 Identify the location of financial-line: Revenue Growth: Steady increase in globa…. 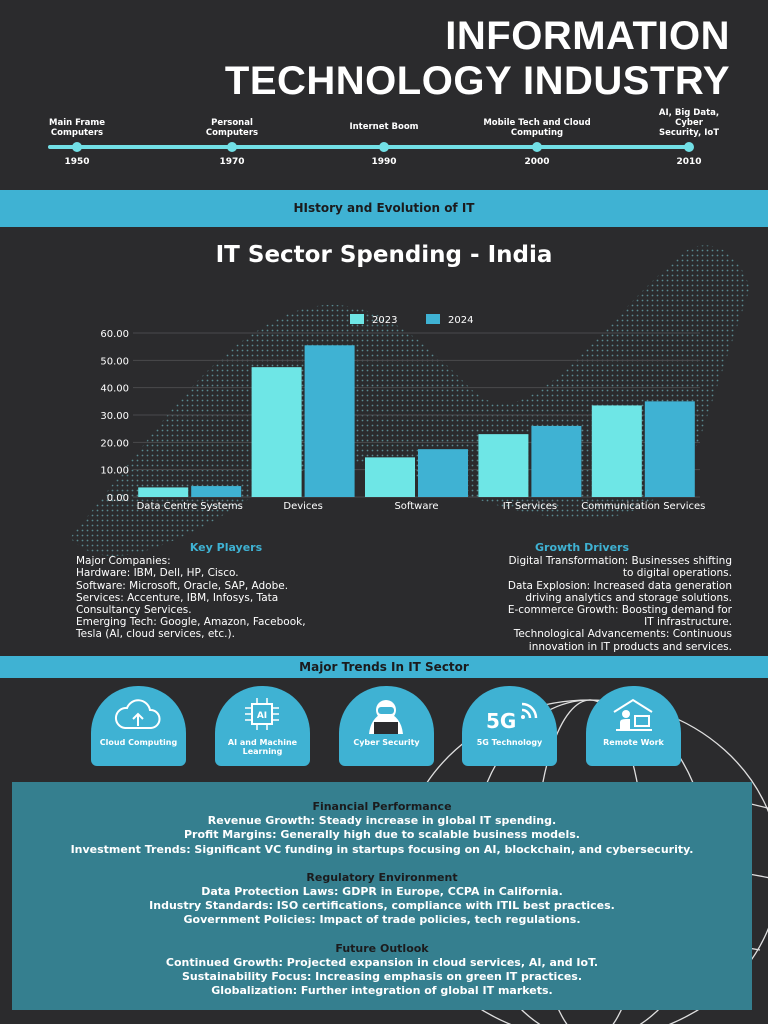
(382, 821).